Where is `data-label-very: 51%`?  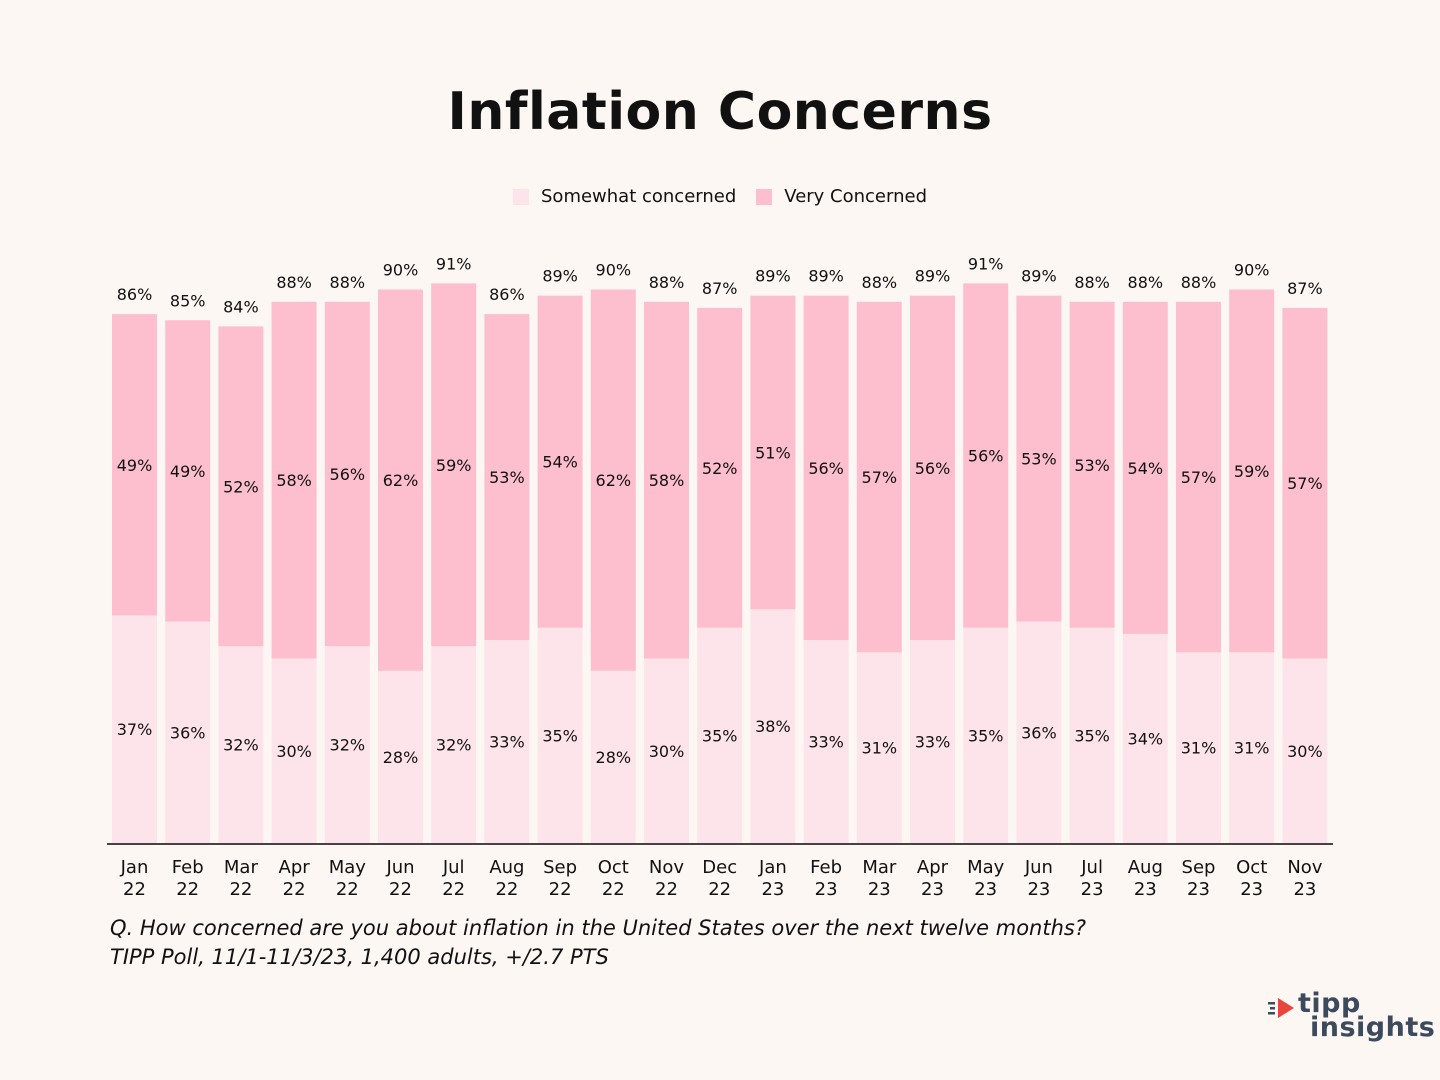
data-label-very: 51% is located at coordinates (773, 452).